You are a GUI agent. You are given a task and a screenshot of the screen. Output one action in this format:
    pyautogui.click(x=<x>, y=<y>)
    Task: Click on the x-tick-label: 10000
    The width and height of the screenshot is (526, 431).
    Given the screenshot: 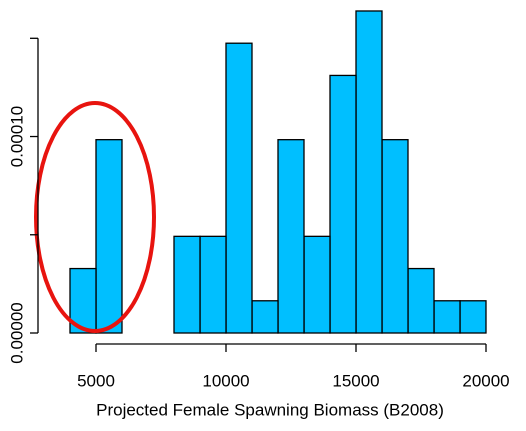 What is the action you would take?
    pyautogui.click(x=225, y=380)
    